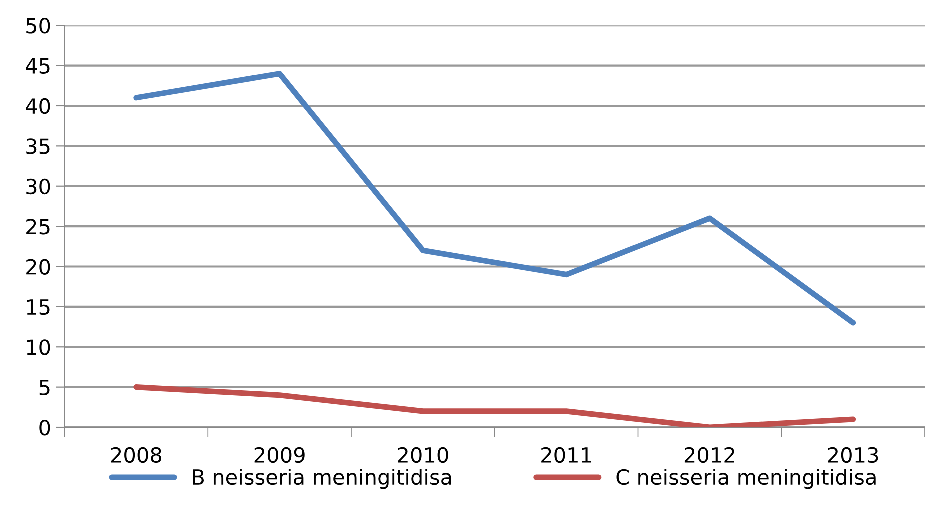 Image resolution: width=925 pixels, height=512 pixels. What do you see at coordinates (38, 146) in the screenshot?
I see `y-tick-label: 35` at bounding box center [38, 146].